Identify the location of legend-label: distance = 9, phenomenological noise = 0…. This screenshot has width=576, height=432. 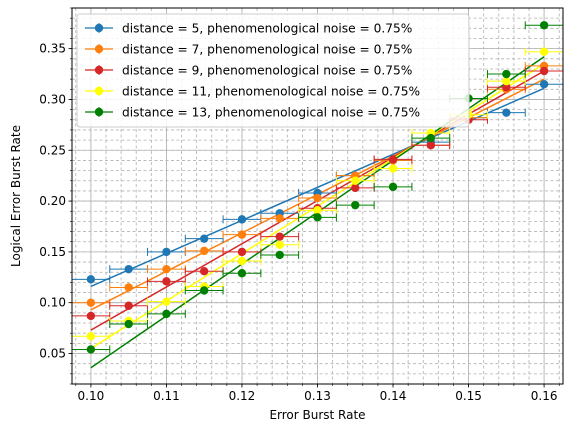
(267, 71).